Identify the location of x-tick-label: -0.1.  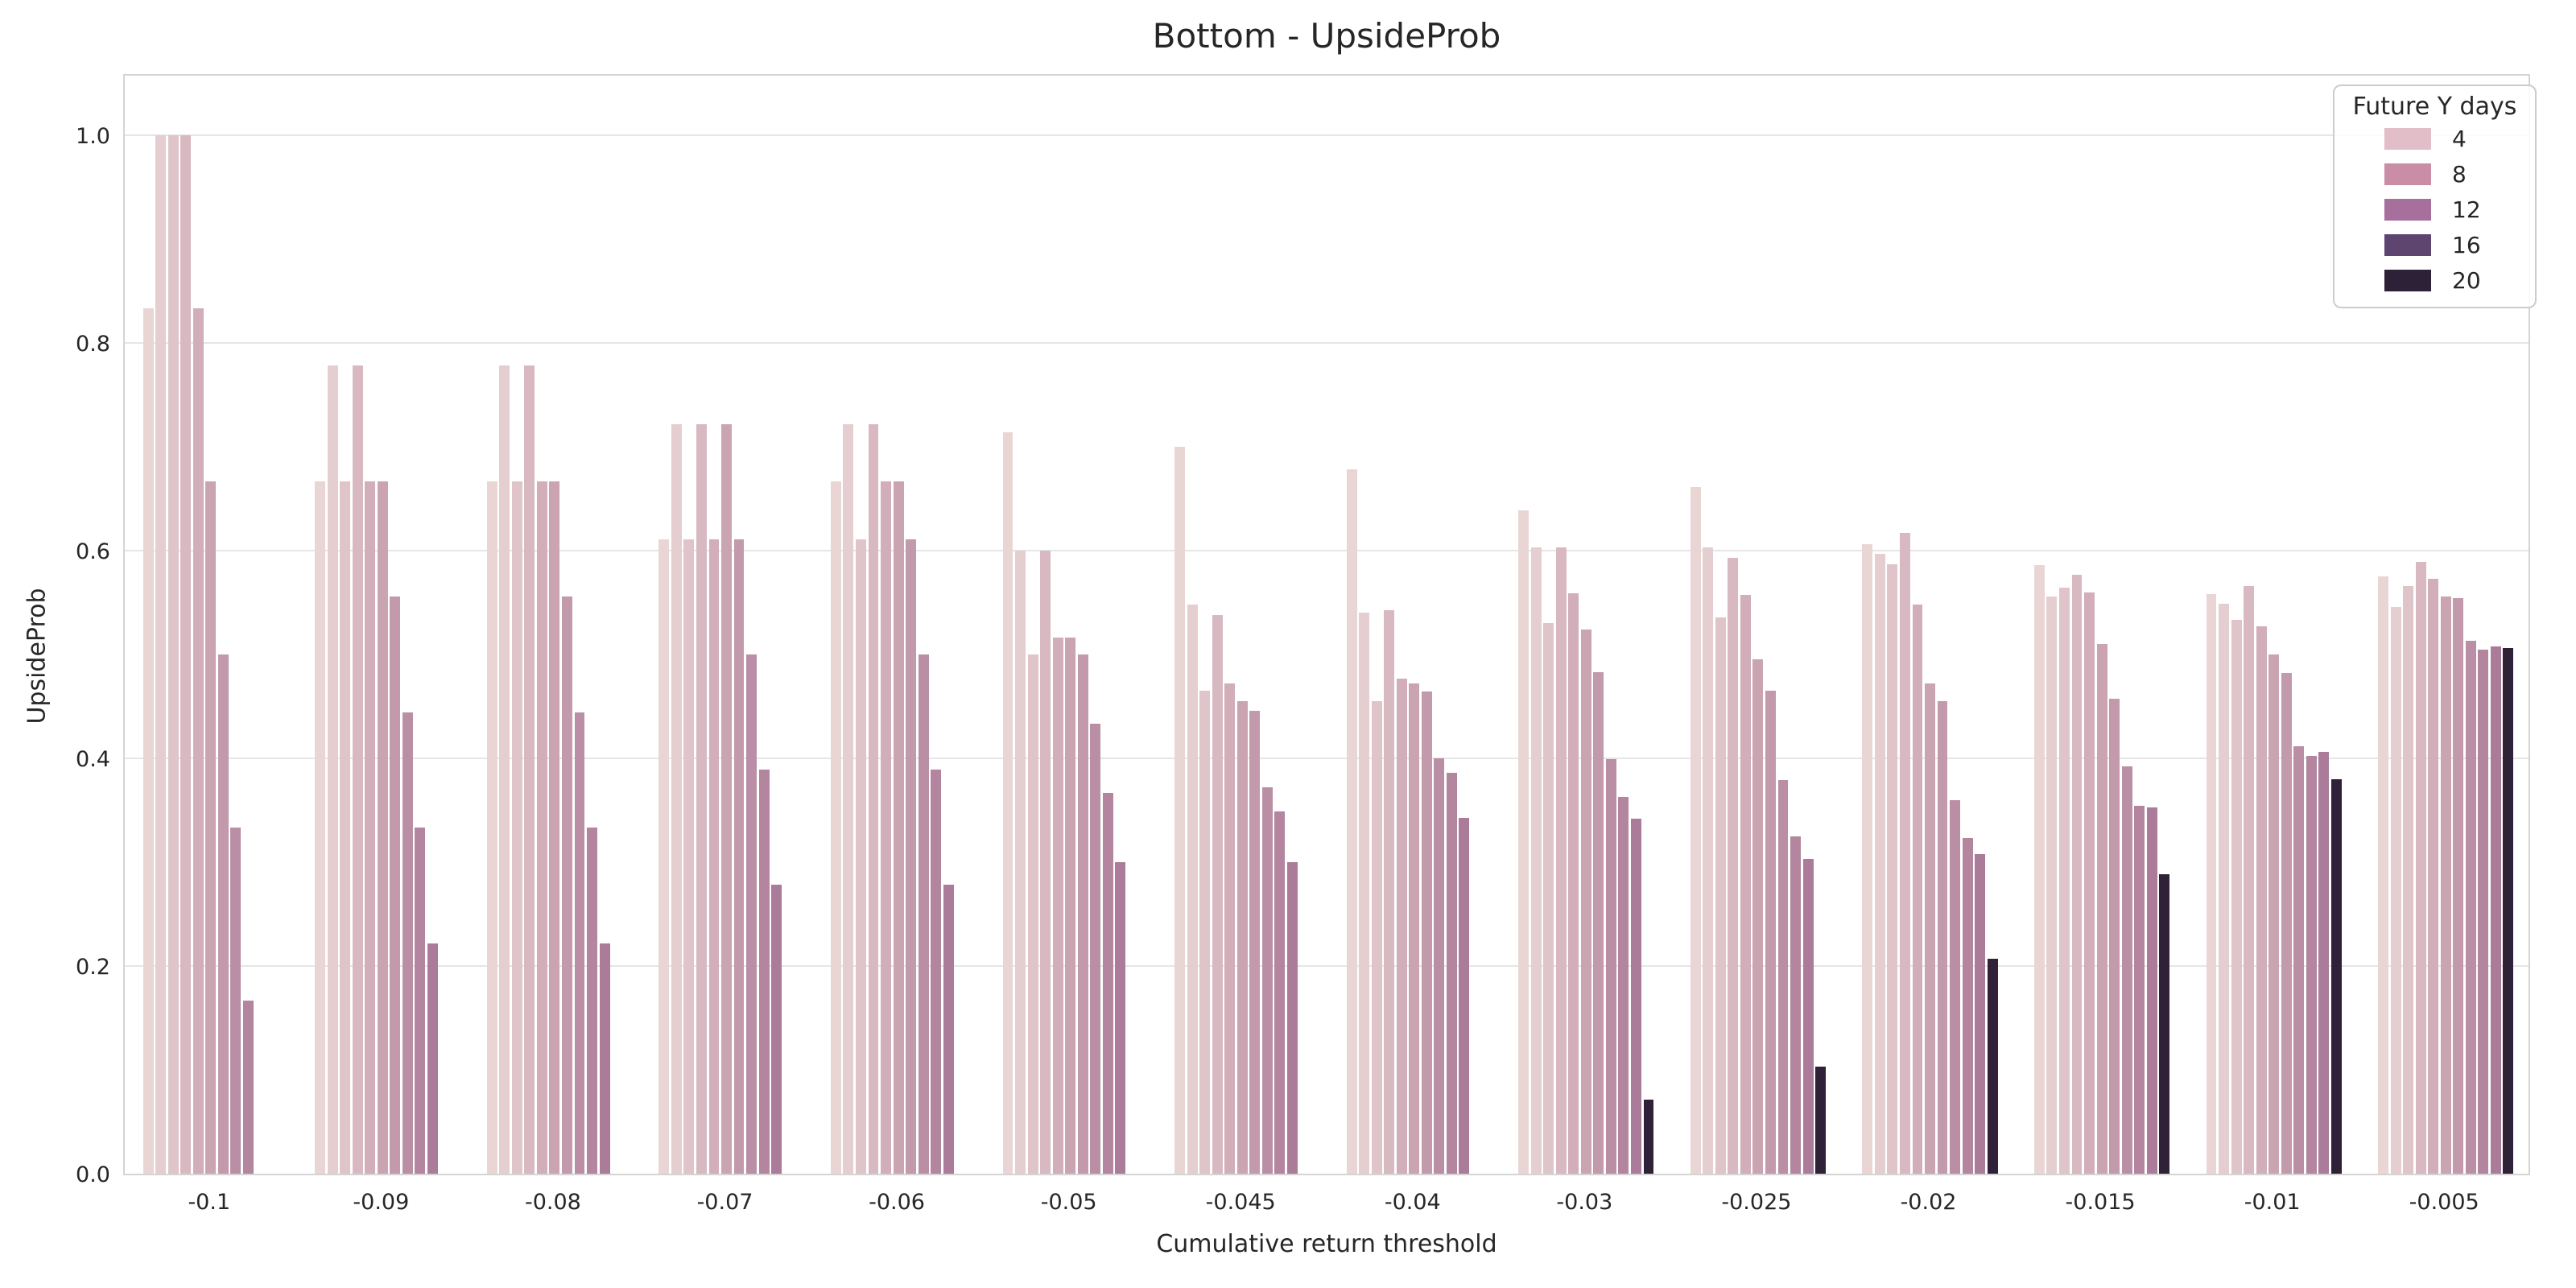
(209, 1202).